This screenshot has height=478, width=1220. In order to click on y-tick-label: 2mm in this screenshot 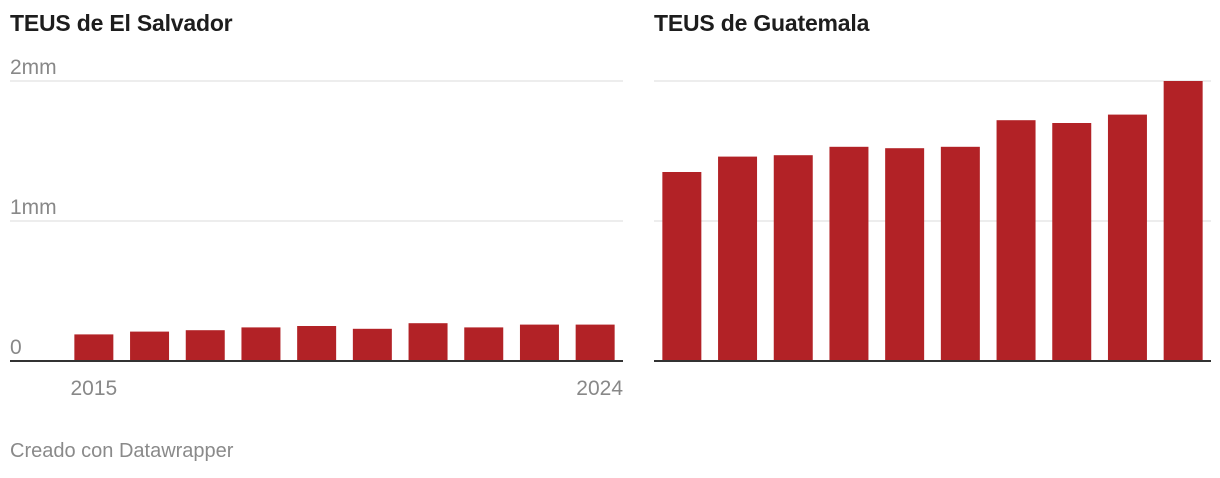, I will do `click(33, 67)`.